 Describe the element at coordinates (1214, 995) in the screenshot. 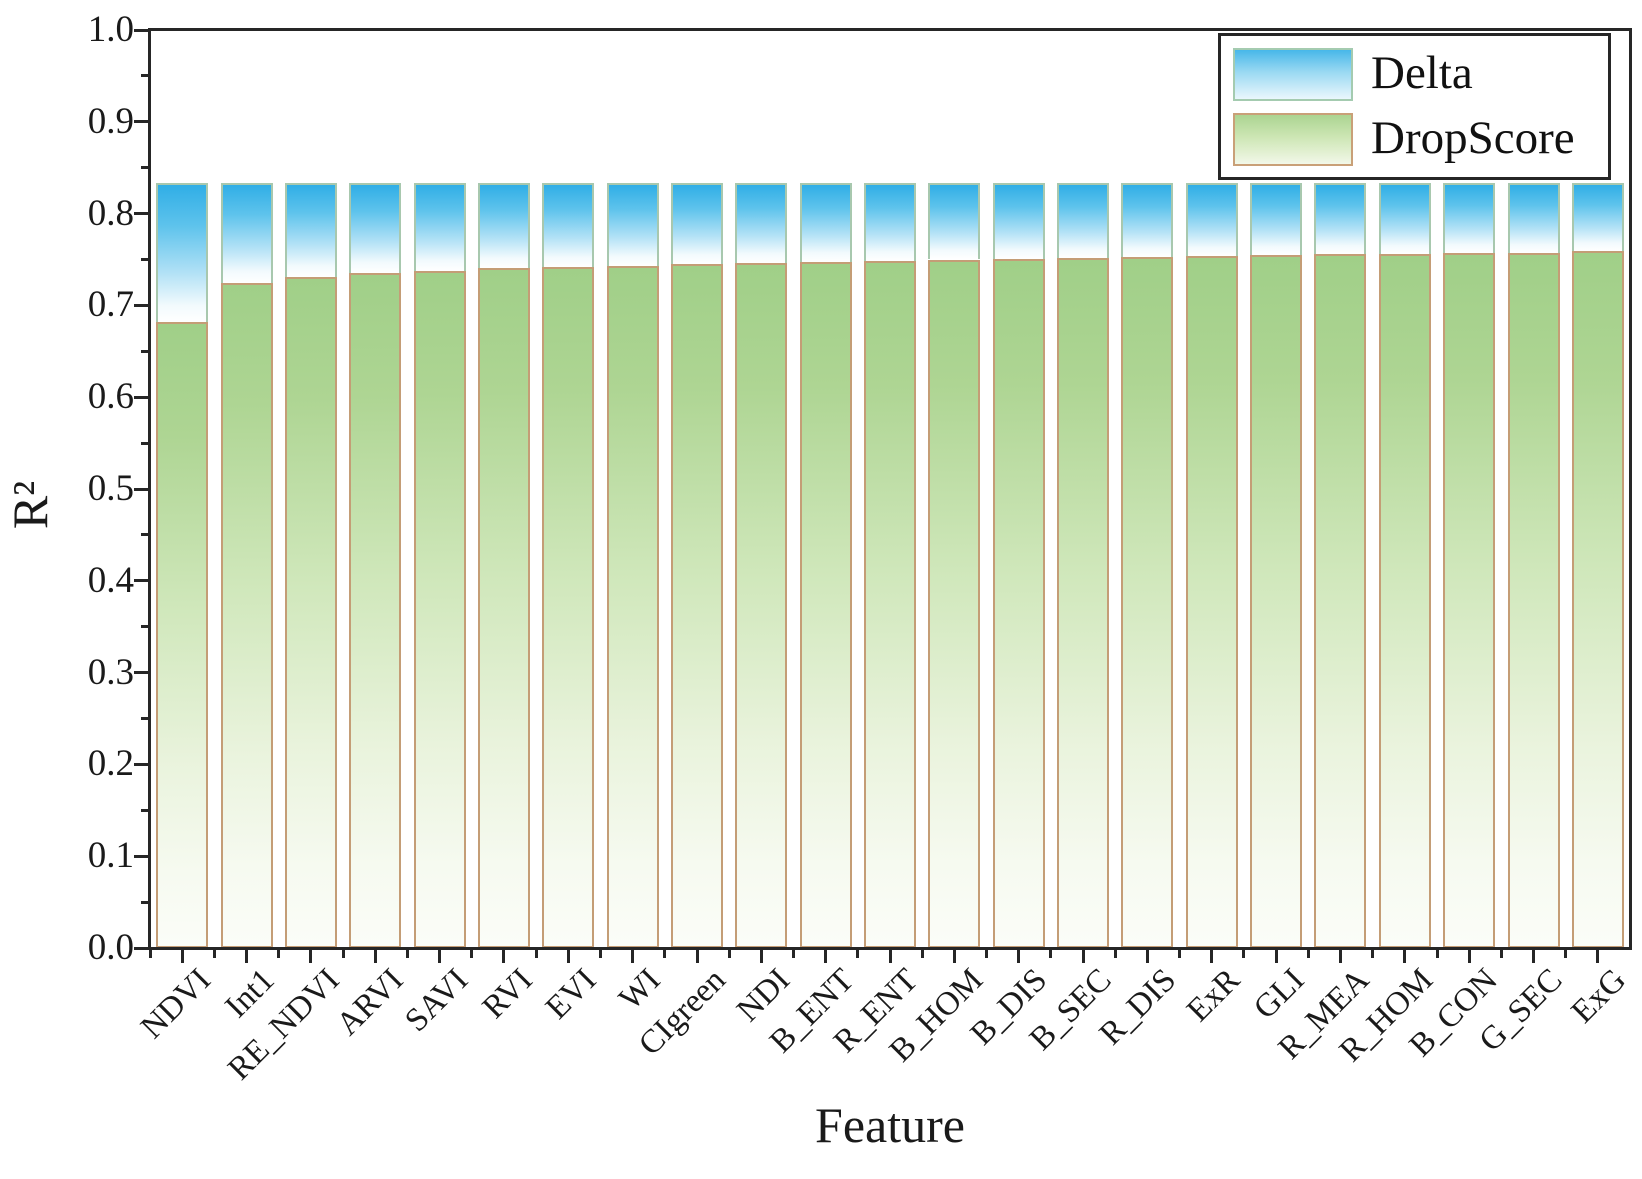

I see `x-tick-label: ExR` at that location.